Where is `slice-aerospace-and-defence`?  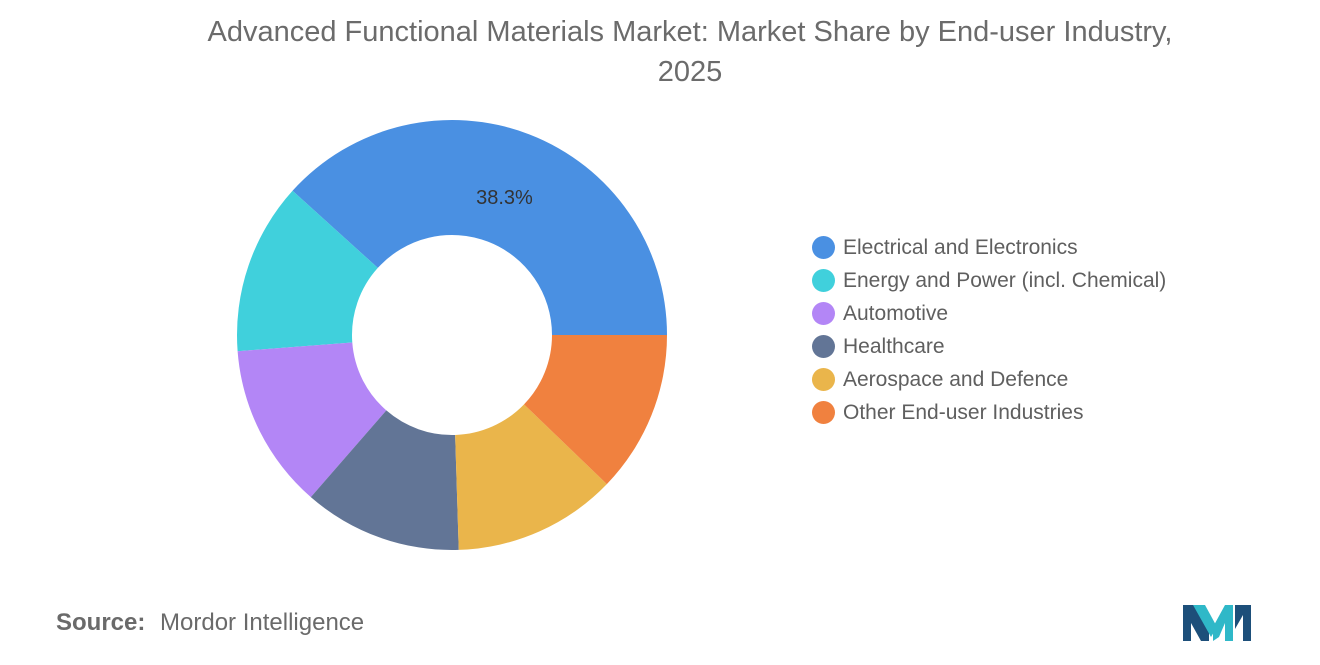
slice-aerospace-and-defence is located at coordinates (531, 477).